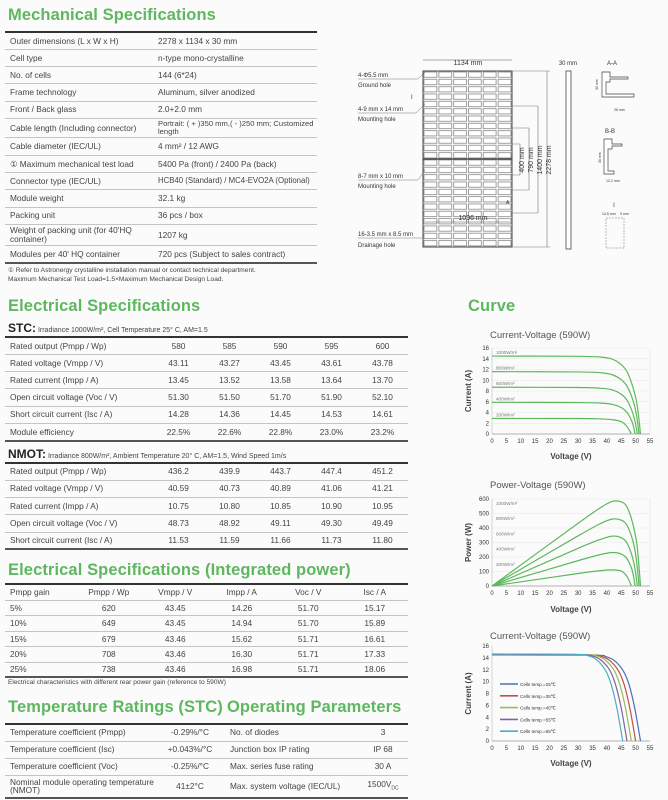 Image resolution: width=668 pixels, height=800 pixels. I want to click on value-cell: 40.59, so click(178, 489).